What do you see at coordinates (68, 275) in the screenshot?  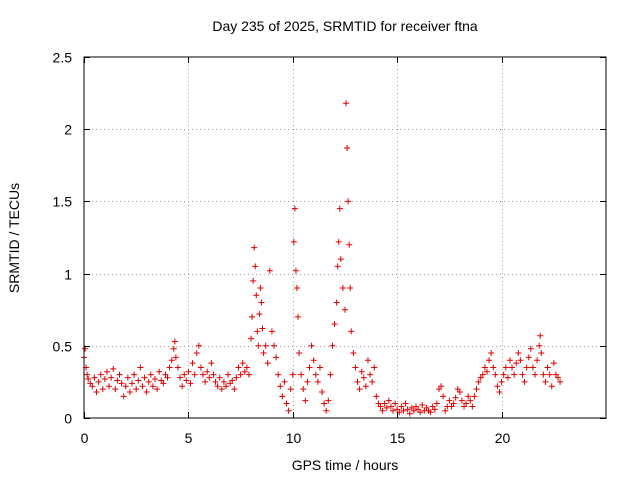 I see `y-tick-label: 1` at bounding box center [68, 275].